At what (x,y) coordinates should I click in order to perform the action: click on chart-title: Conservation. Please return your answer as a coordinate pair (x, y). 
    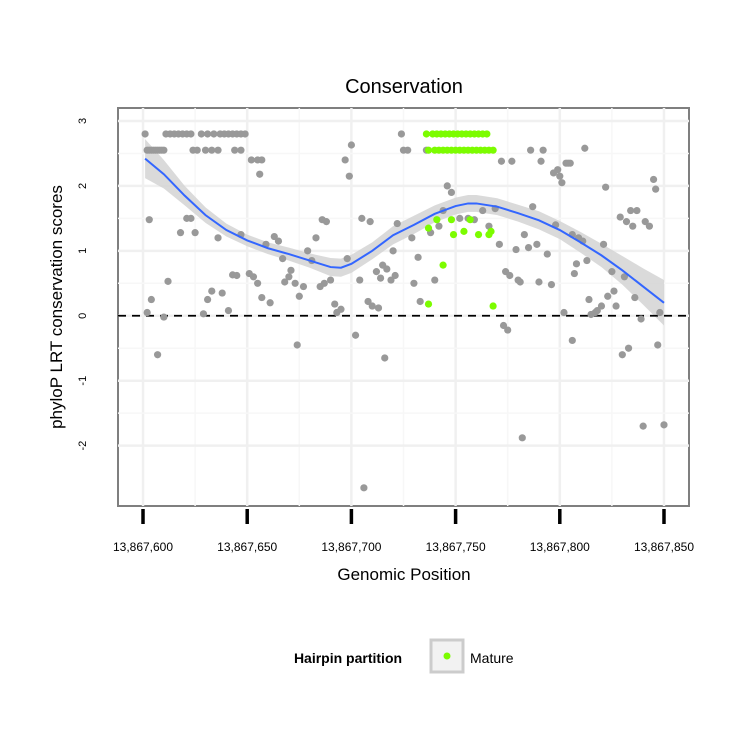
    Looking at the image, I should click on (404, 87).